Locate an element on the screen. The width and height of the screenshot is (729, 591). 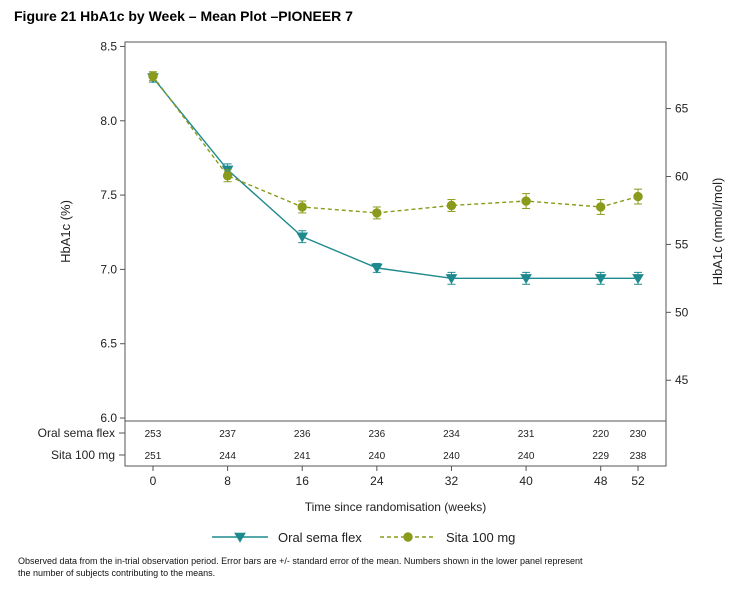
x-tick-label: 40 is located at coordinates (526, 481).